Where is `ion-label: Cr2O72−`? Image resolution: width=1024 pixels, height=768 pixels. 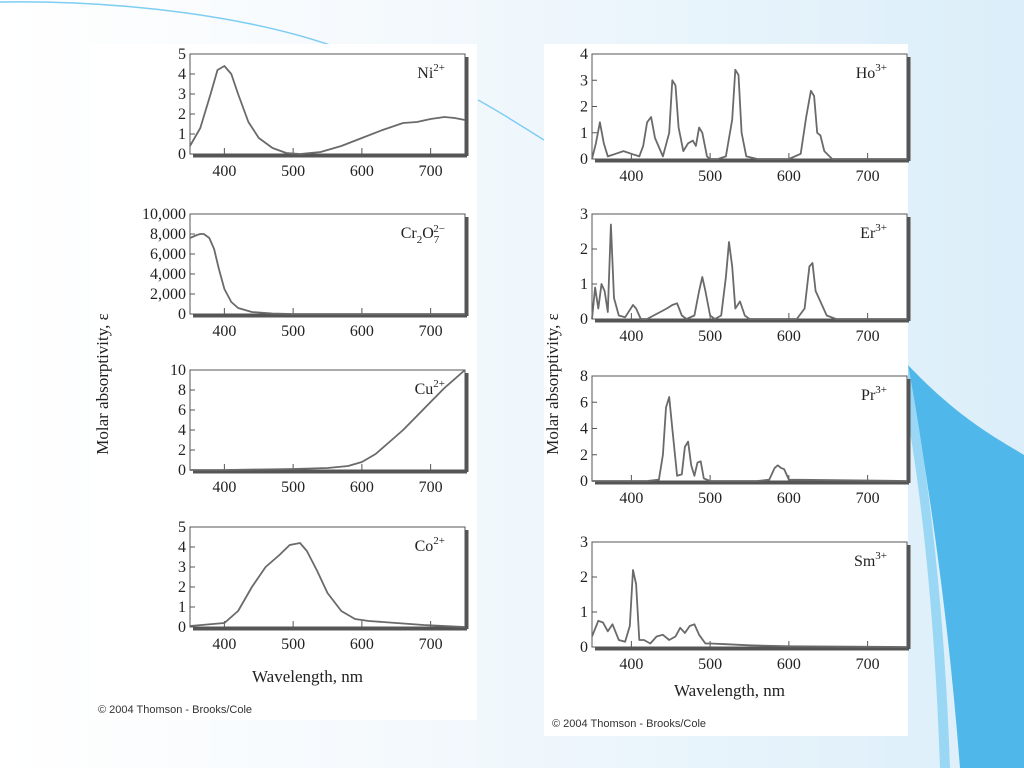 ion-label: Cr2O72− is located at coordinates (423, 234).